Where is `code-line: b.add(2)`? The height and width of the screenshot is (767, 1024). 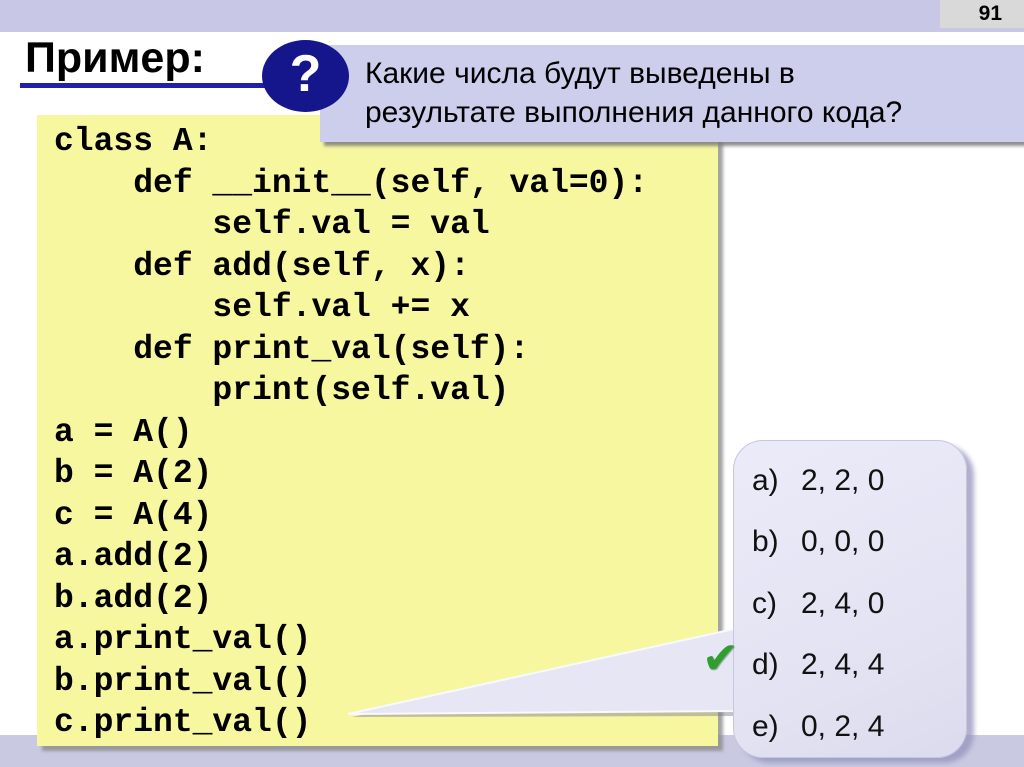 code-line: b.add(2) is located at coordinates (133, 598).